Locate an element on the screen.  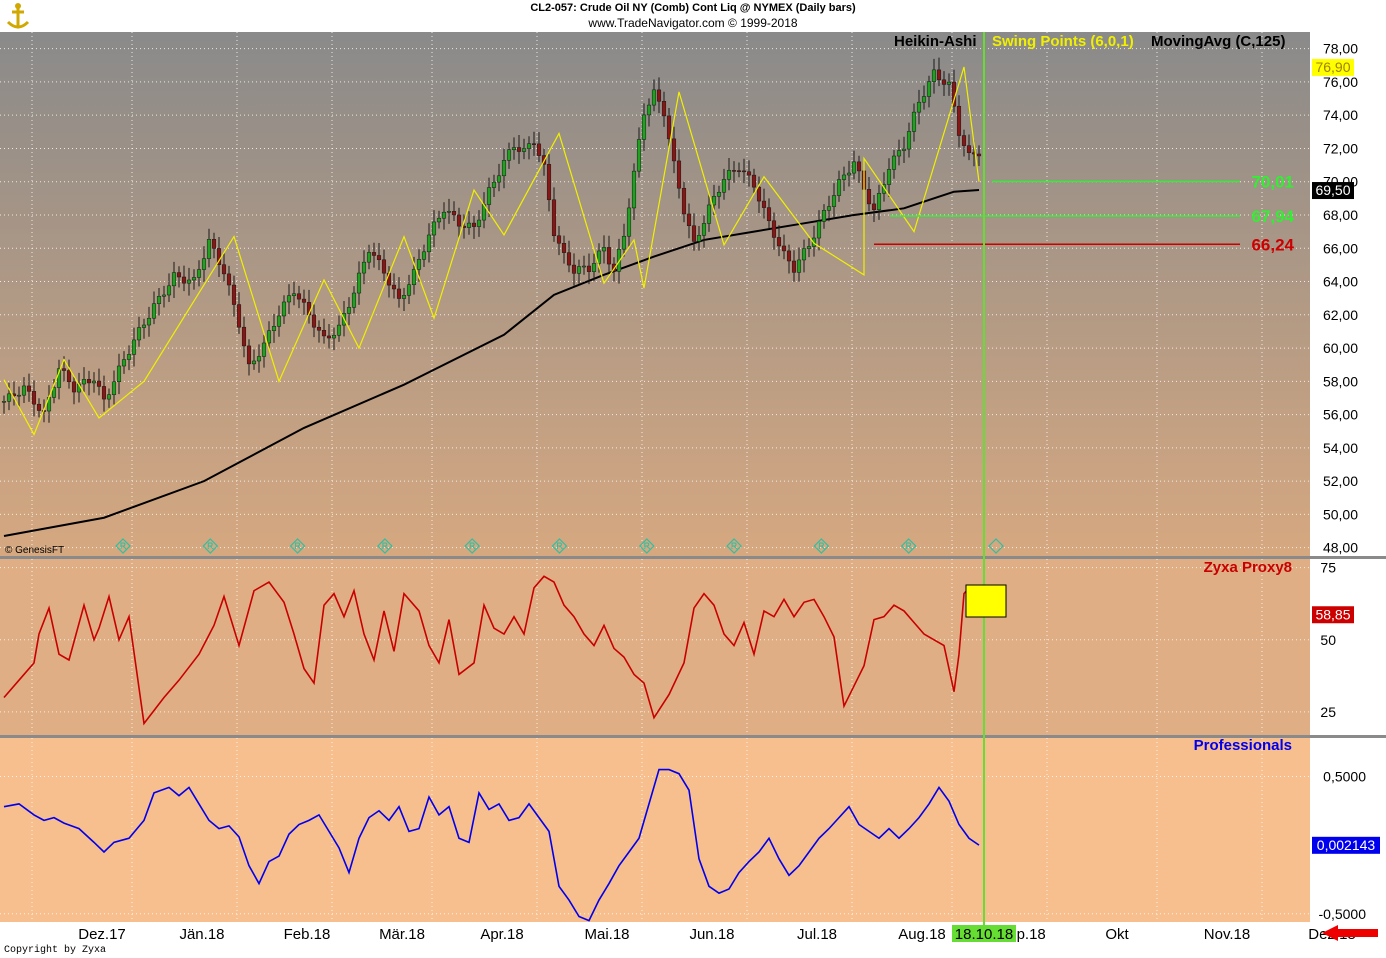
x-tick-label: Apr.18 is located at coordinates (501, 934).